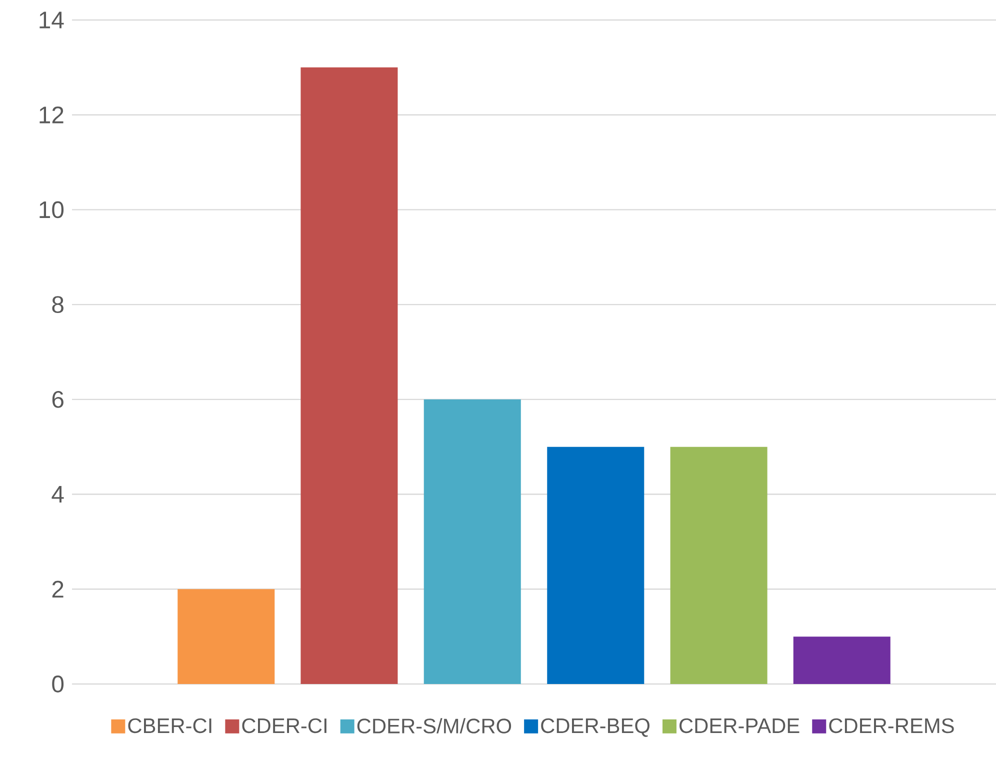  I want to click on y-tick-label: 4, so click(58, 494).